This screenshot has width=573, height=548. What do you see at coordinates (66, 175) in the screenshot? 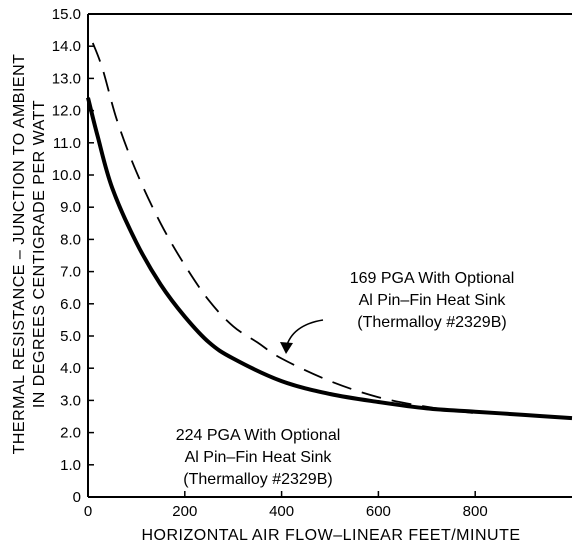
I see `y-tick-label: 10.0` at bounding box center [66, 175].